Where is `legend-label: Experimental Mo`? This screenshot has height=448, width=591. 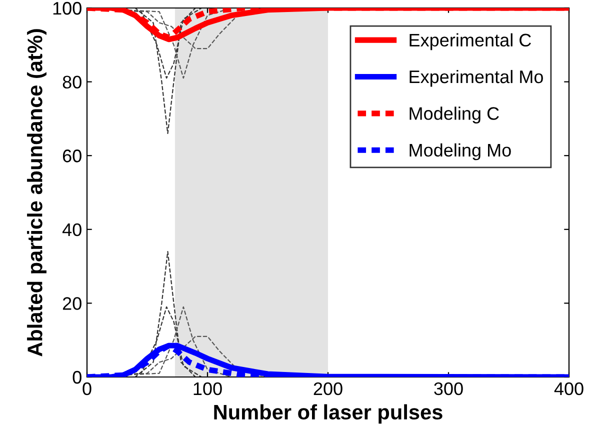 legend-label: Experimental Mo is located at coordinates (476, 78).